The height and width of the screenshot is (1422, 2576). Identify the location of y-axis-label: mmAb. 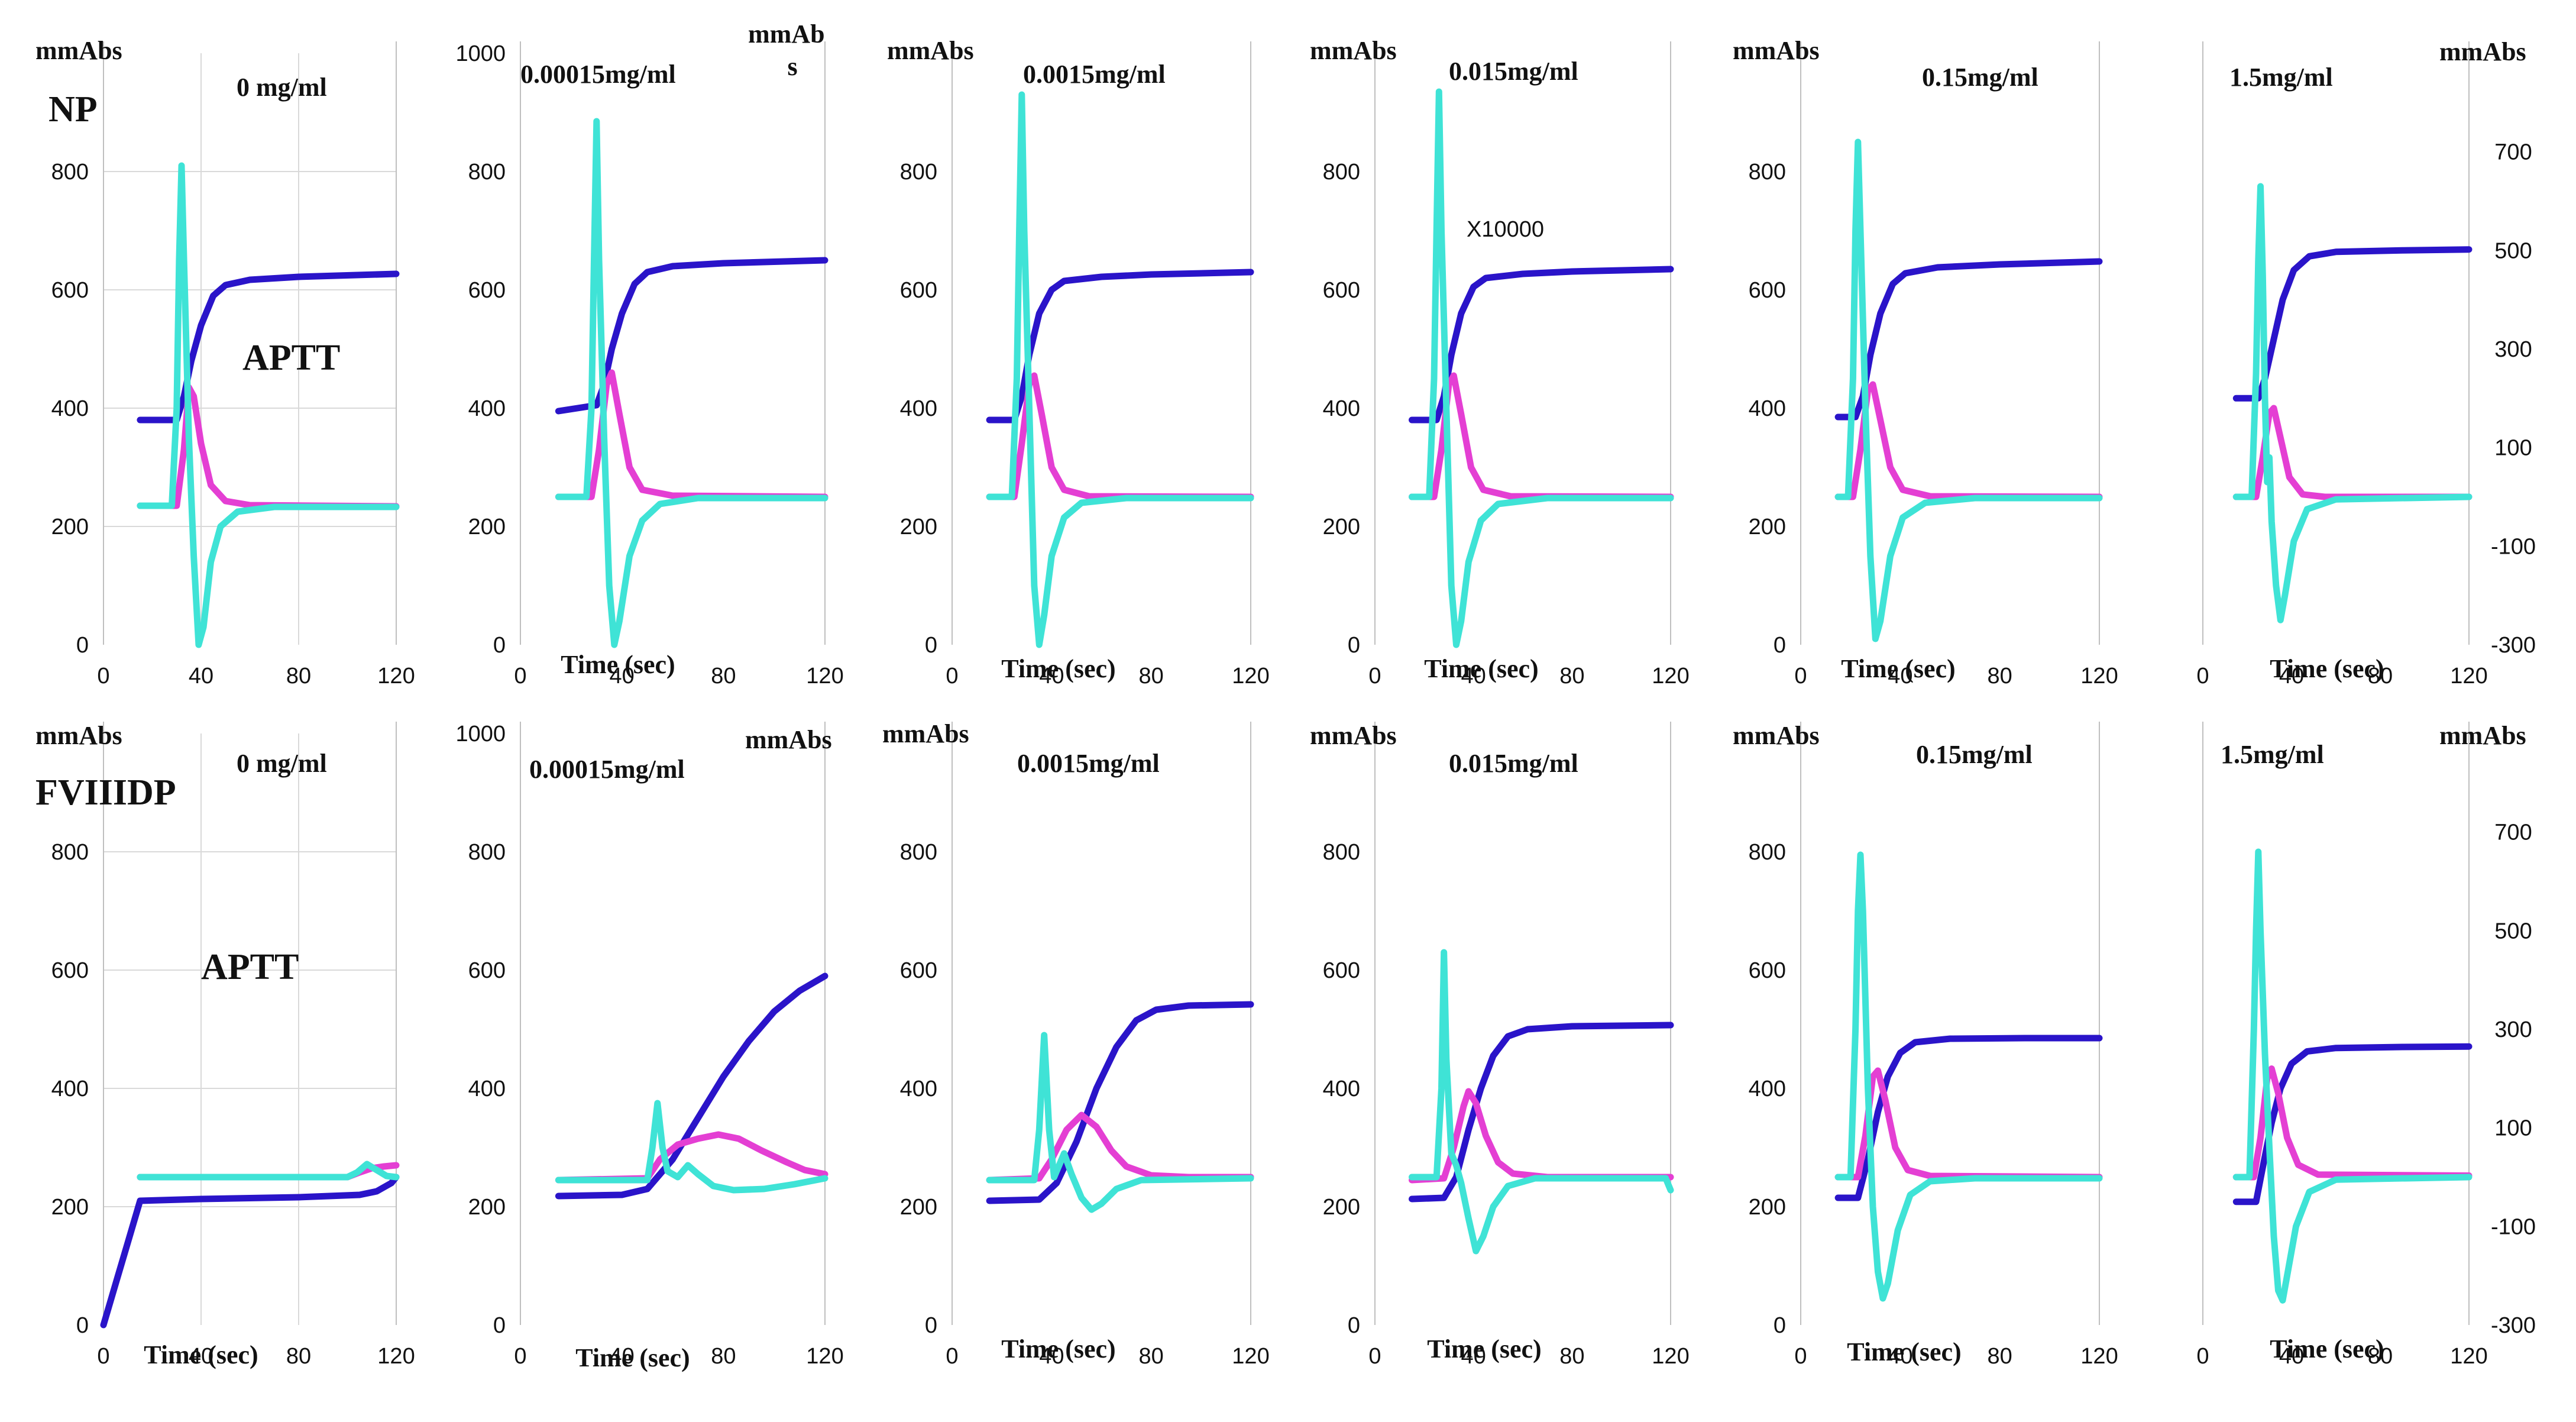
(787, 34).